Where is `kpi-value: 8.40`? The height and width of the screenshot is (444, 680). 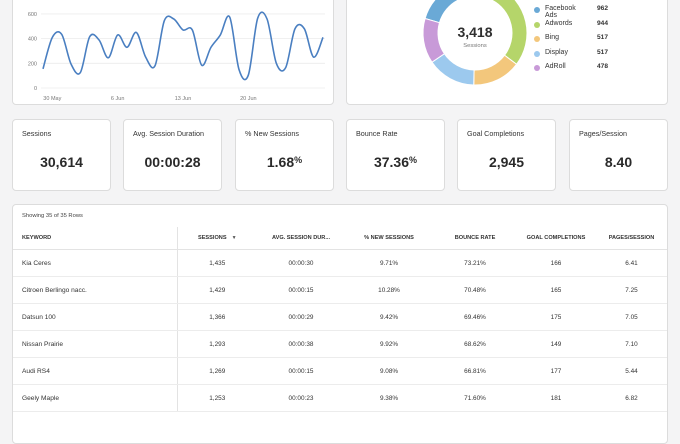 kpi-value: 8.40 is located at coordinates (618, 162).